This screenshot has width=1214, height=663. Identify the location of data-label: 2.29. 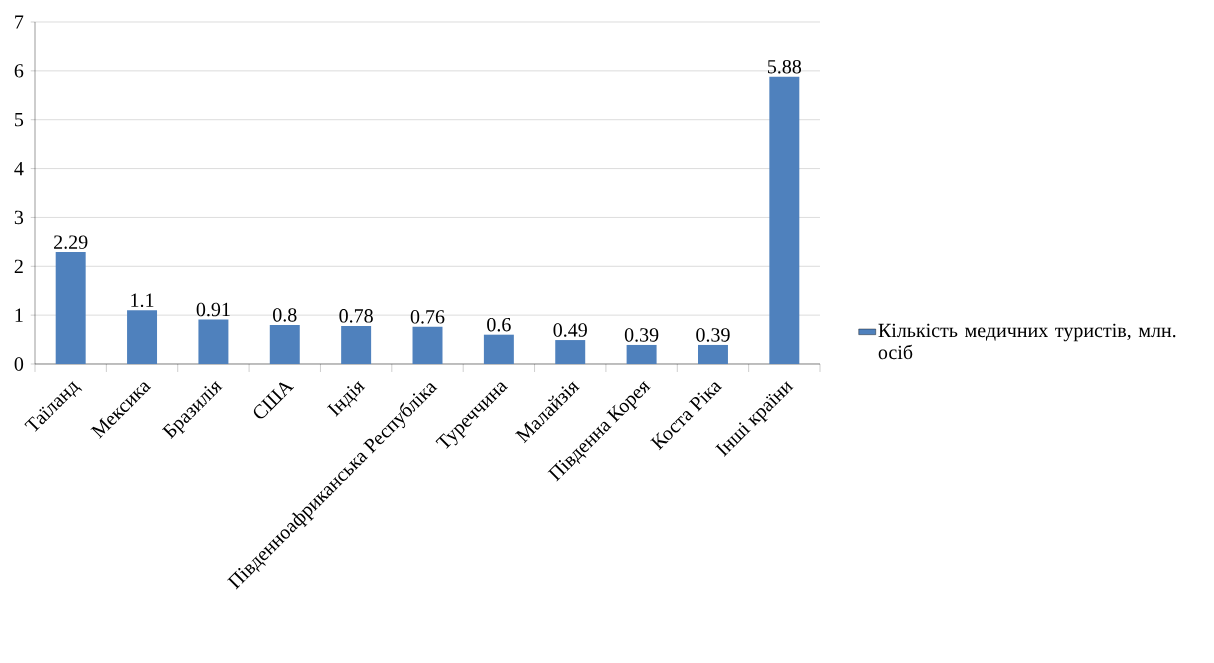
(71, 242).